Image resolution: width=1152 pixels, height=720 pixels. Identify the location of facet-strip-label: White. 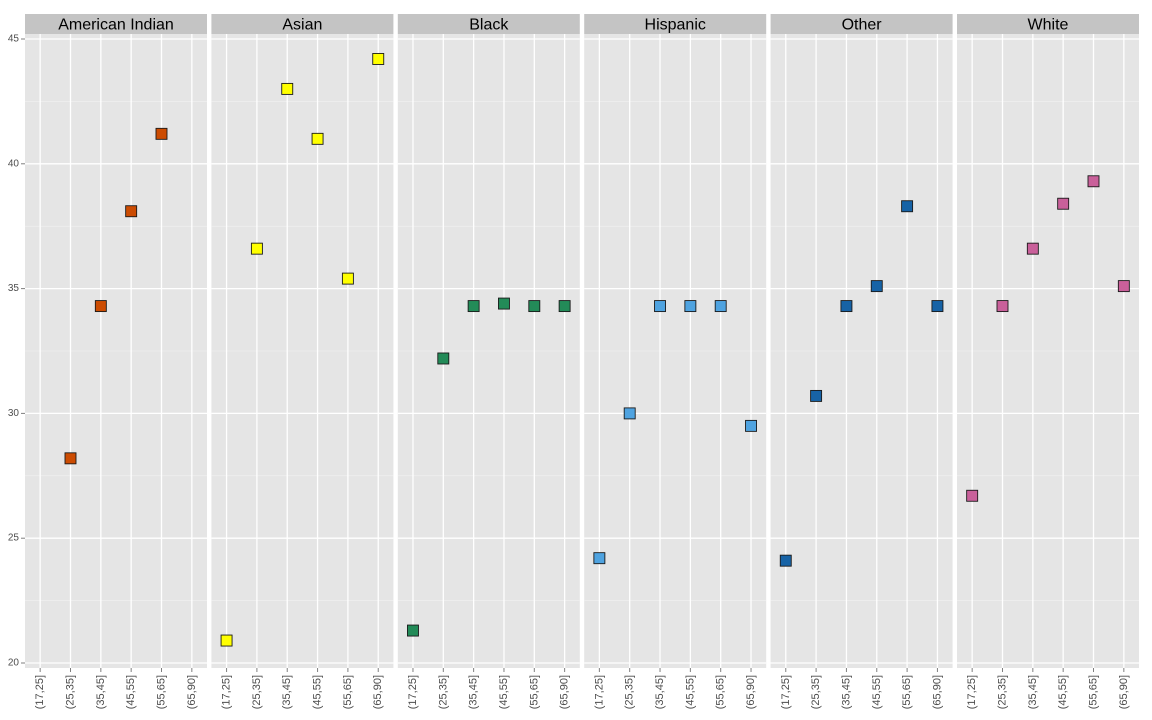
(1048, 25).